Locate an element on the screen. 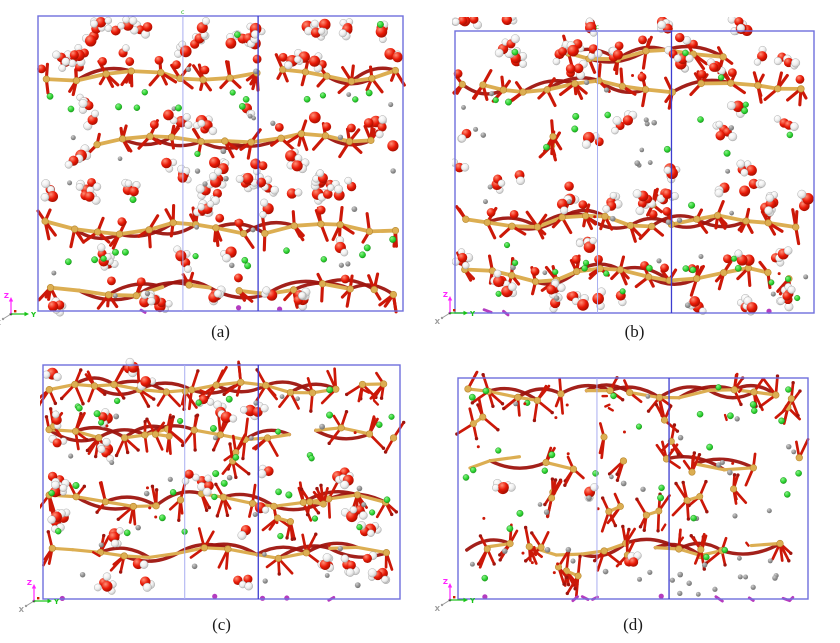 This screenshot has width=840, height=643. simulation-box-d is located at coordinates (633, 488).